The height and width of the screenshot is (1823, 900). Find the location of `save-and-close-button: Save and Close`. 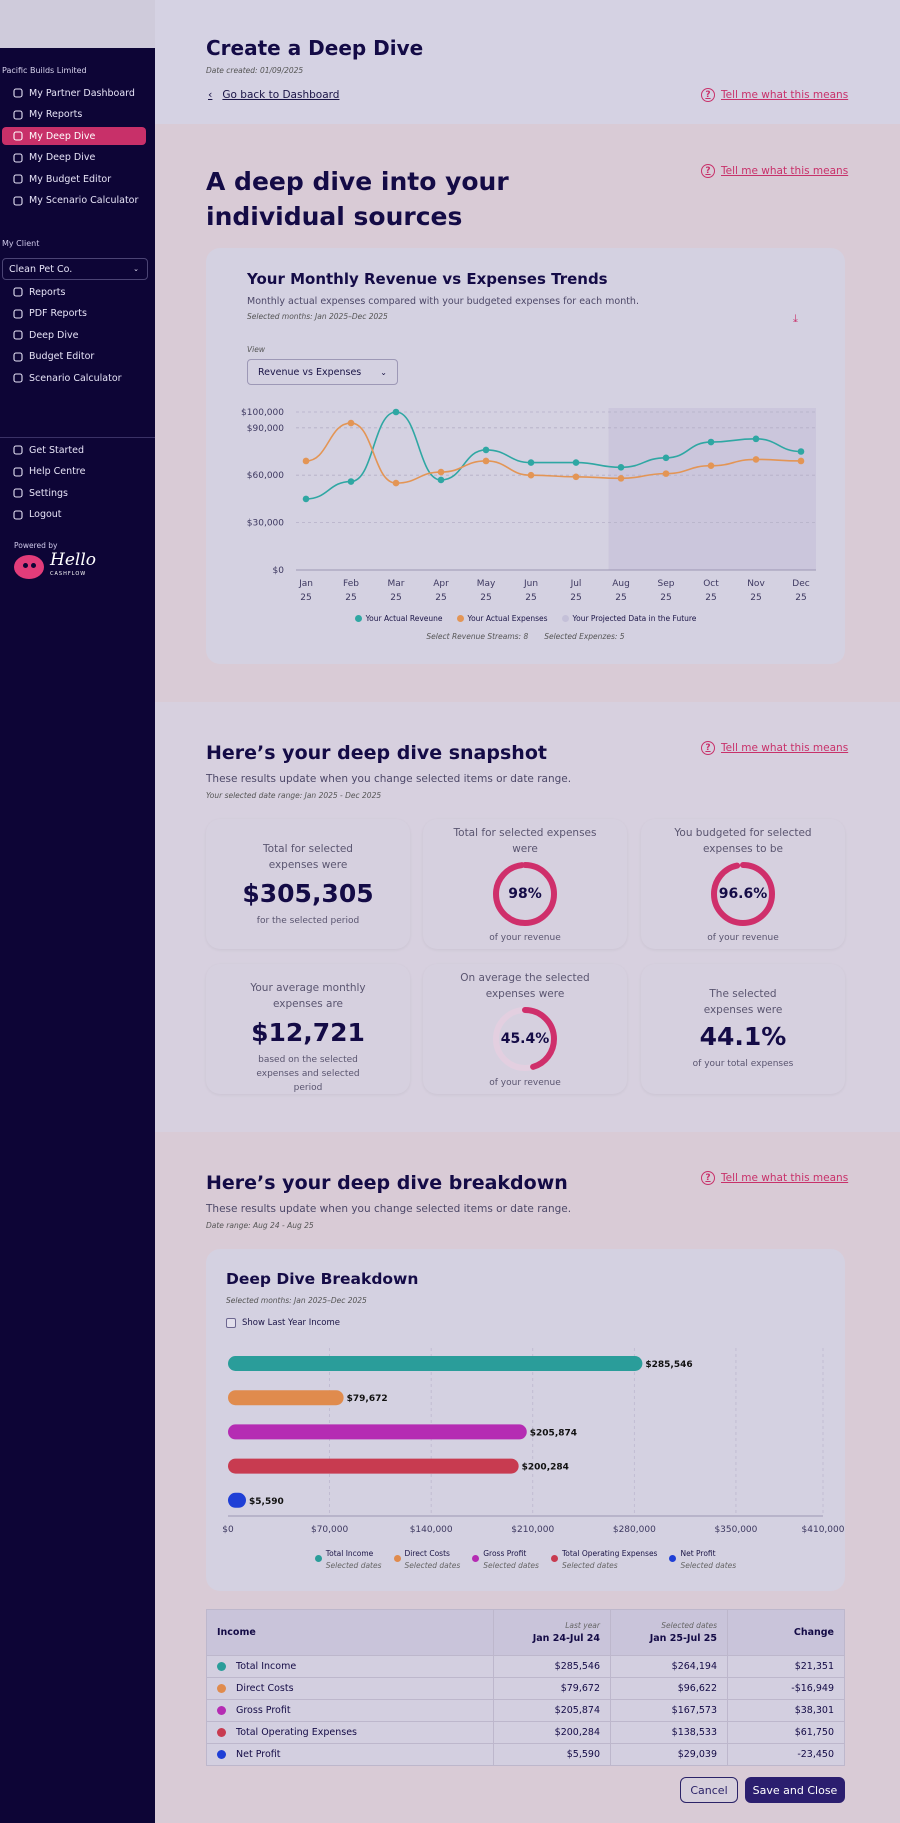

save-and-close-button: Save and Close is located at coordinates (795, 1790).